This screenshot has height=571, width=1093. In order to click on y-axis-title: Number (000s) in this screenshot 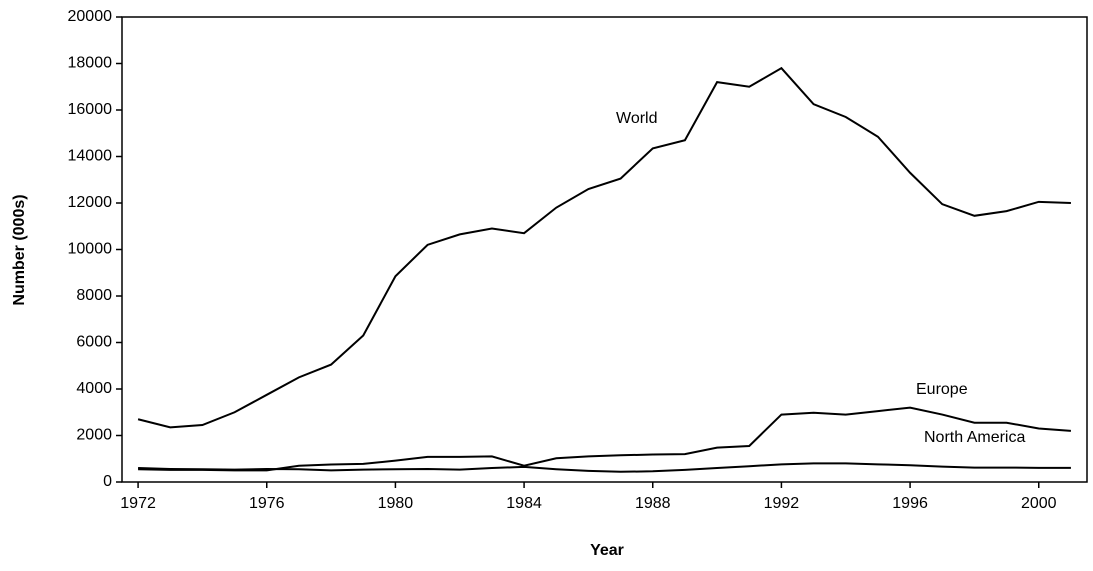, I will do `click(19, 249)`.